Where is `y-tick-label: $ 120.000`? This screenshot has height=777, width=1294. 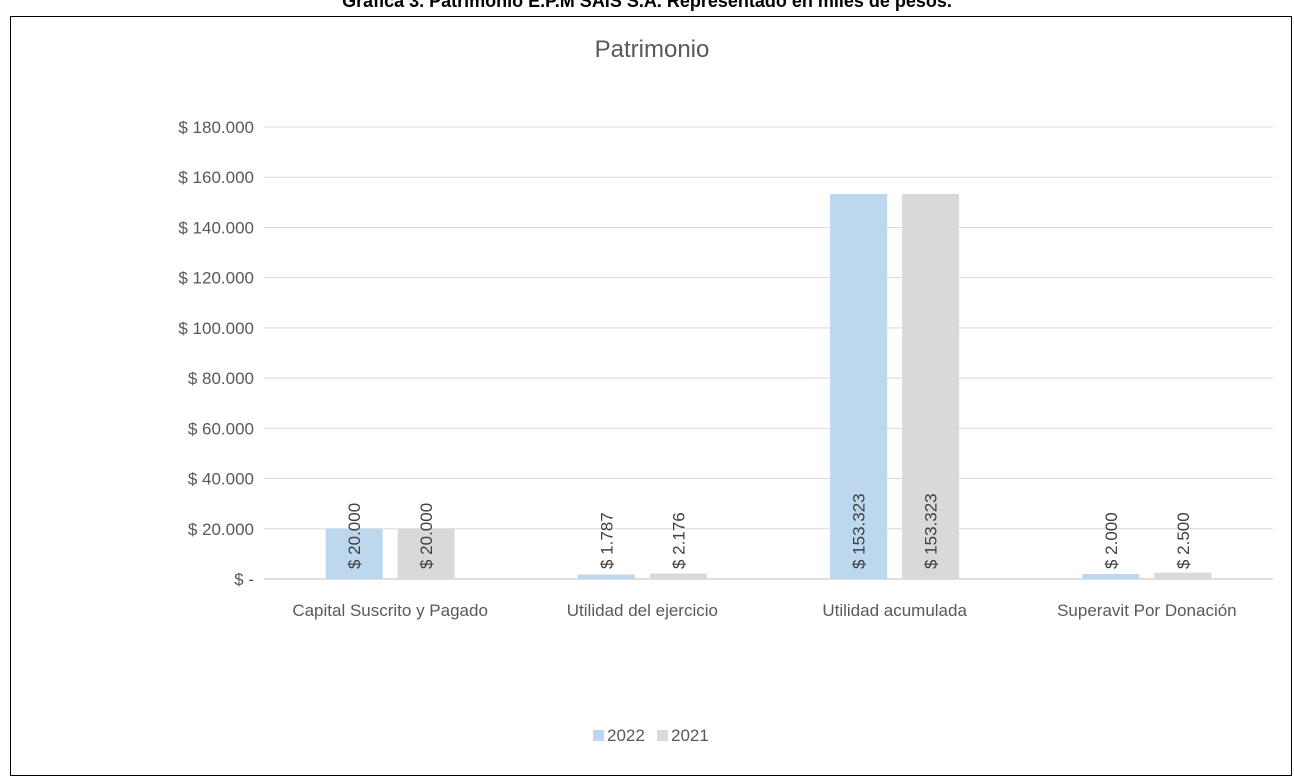 y-tick-label: $ 120.000 is located at coordinates (216, 278).